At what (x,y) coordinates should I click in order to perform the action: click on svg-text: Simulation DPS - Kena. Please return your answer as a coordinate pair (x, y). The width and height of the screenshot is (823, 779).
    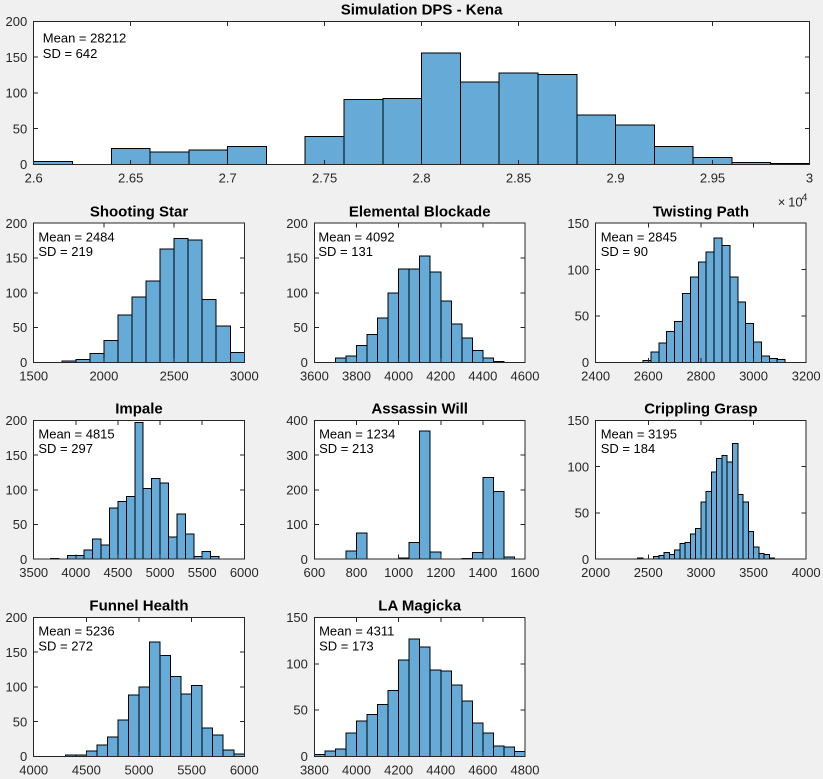
    Looking at the image, I should click on (422, 9).